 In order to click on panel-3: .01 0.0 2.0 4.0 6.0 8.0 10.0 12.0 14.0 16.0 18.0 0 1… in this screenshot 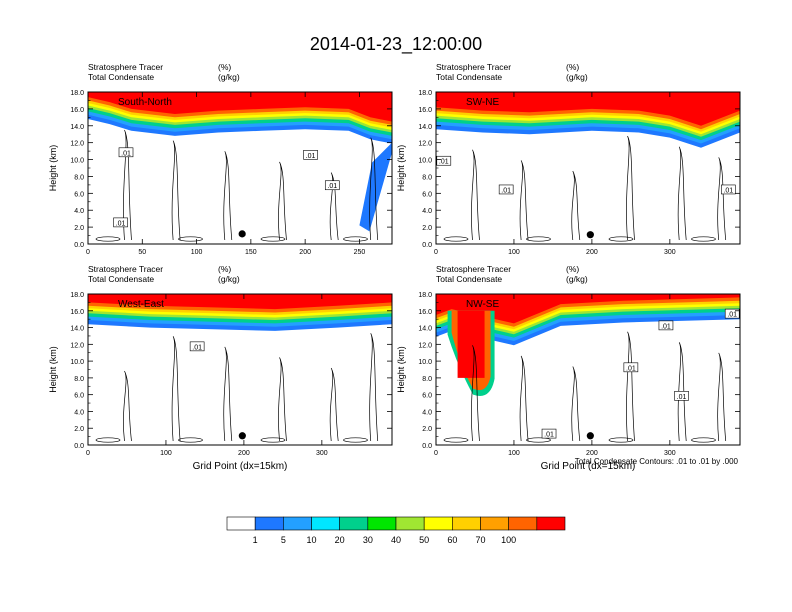, I will do `click(220, 368)`.